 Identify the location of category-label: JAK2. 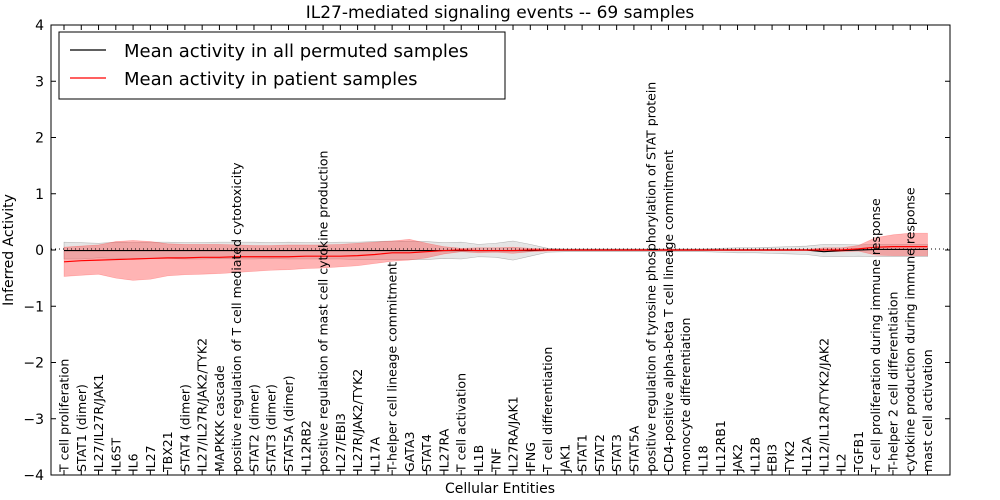
(737, 458).